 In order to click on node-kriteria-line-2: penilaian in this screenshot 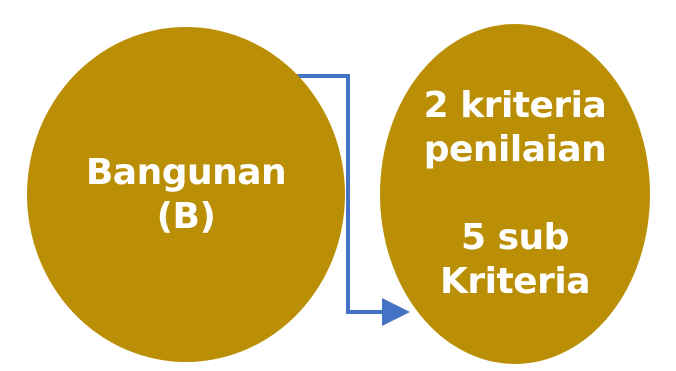, I will do `click(515, 150)`.